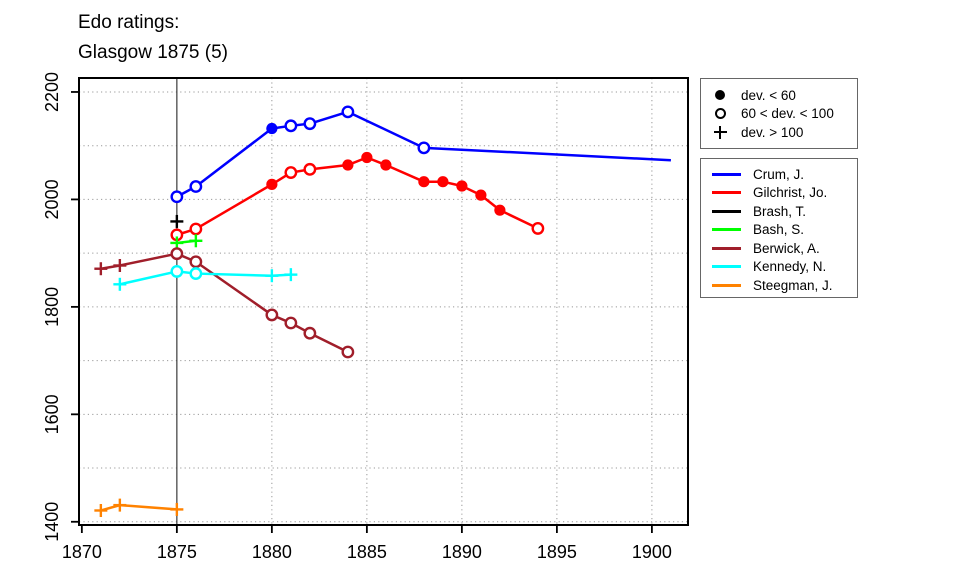 The height and width of the screenshot is (576, 960). Describe the element at coordinates (52, 92) in the screenshot. I see `y-tick-label: 2200` at that location.